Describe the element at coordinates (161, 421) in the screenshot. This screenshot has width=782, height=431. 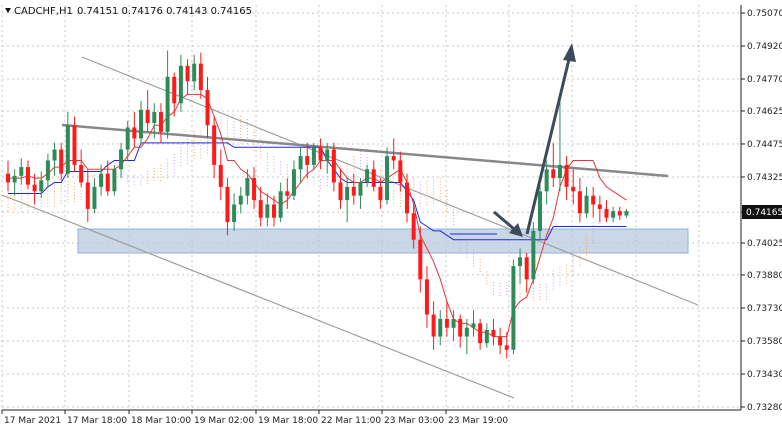
I see `time-tick-label: 18 Mar 10:00` at that location.